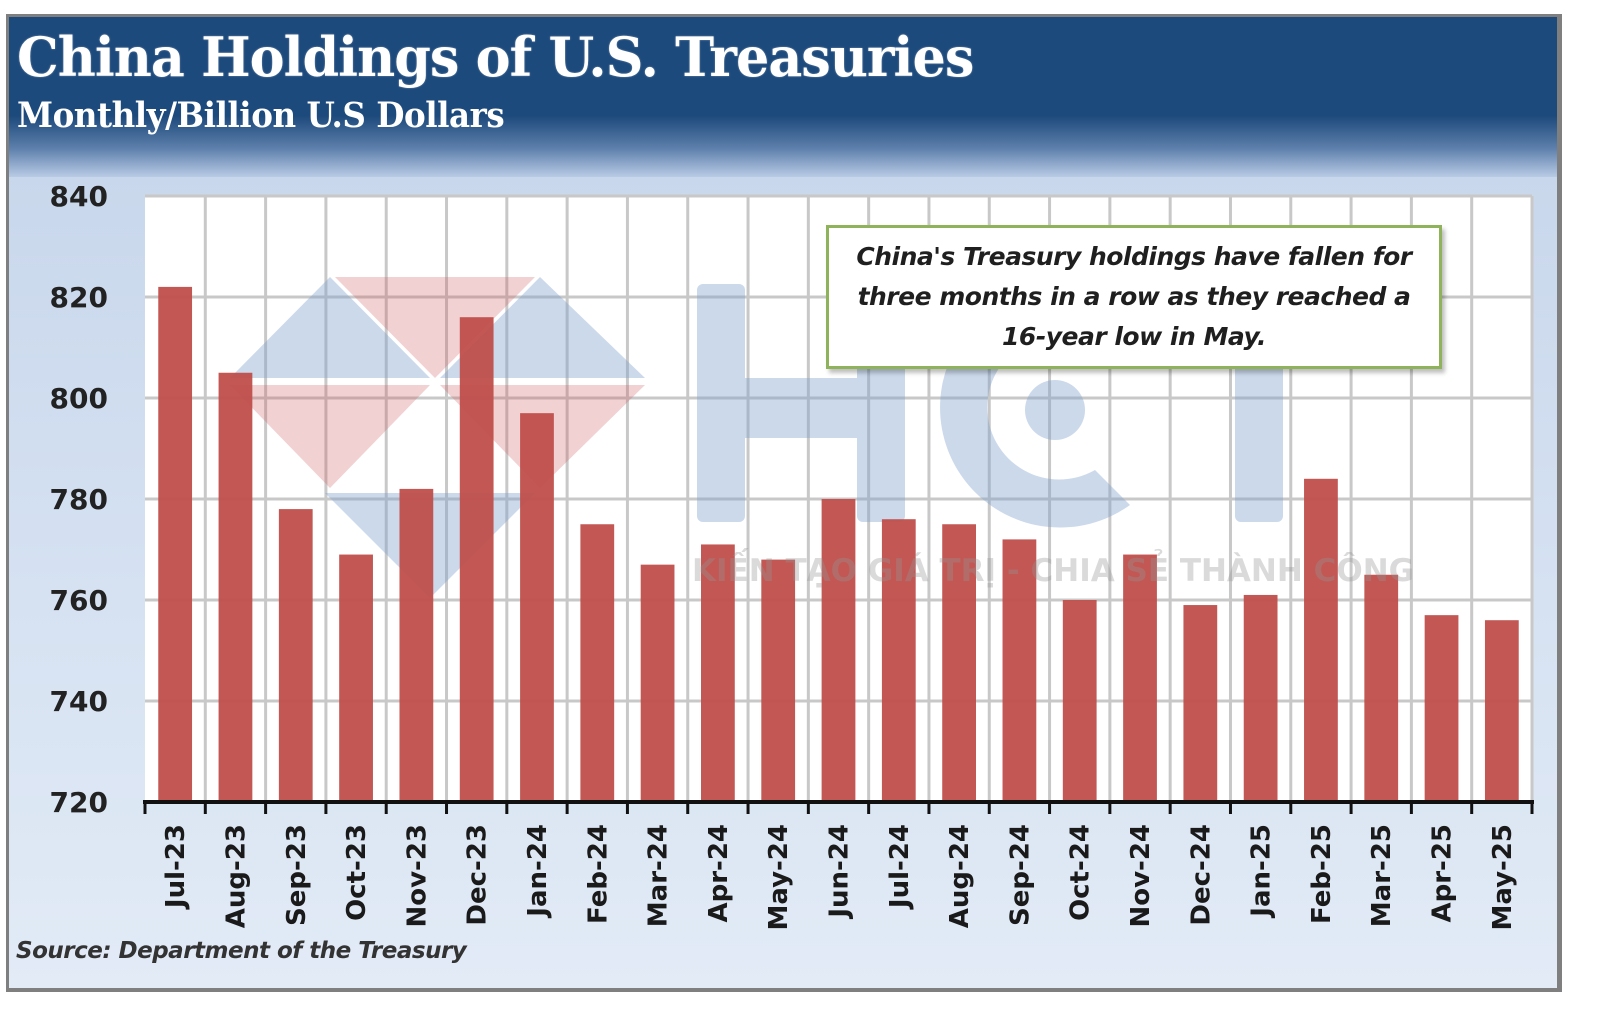  I want to click on y-tick-label: 780, so click(79, 499).